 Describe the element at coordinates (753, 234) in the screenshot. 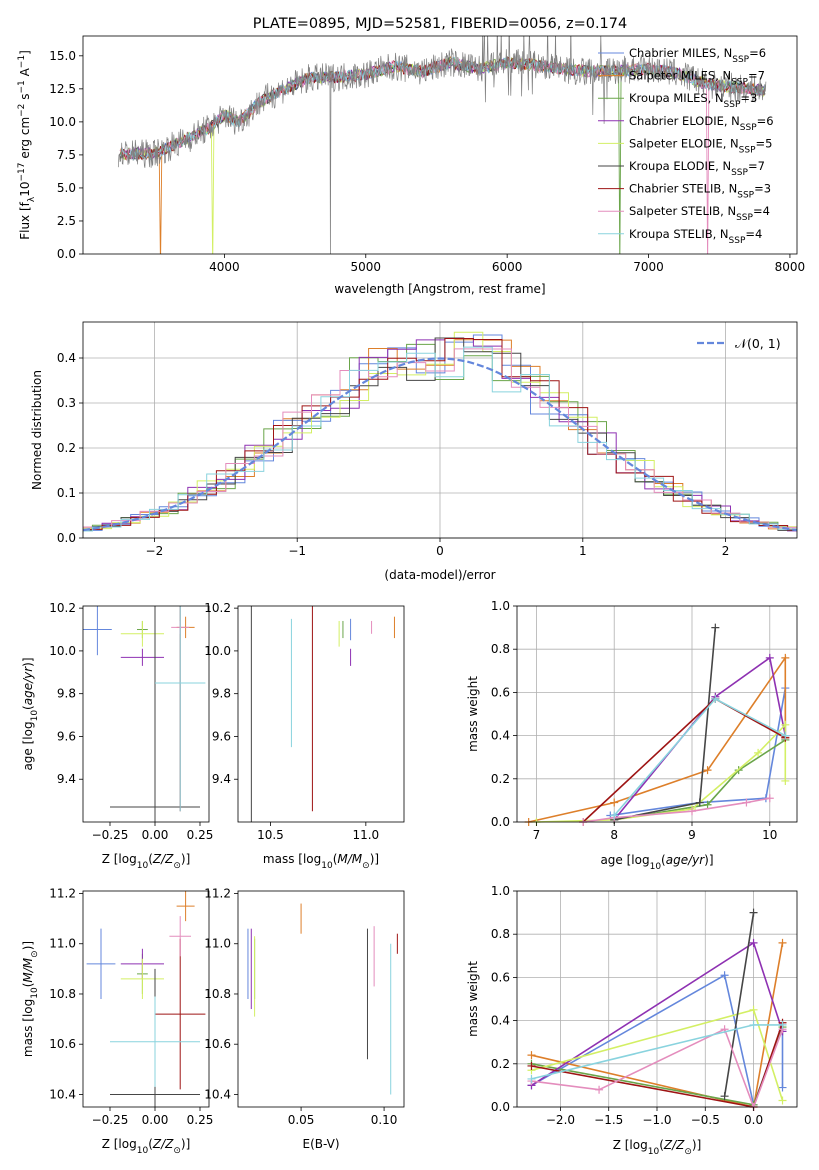

I see `legend-entry-8-part: =4` at that location.